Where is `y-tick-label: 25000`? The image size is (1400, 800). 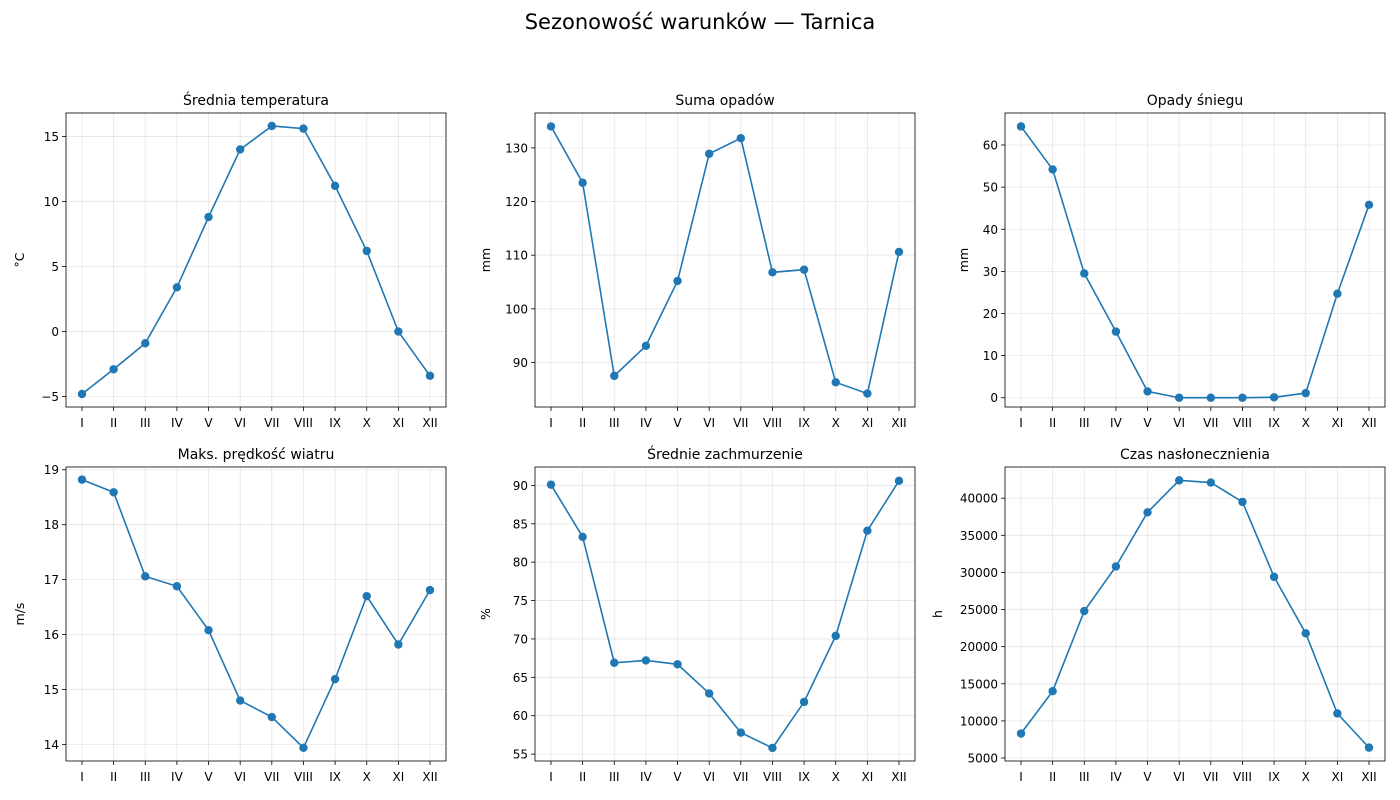
y-tick-label: 25000 is located at coordinates (979, 610).